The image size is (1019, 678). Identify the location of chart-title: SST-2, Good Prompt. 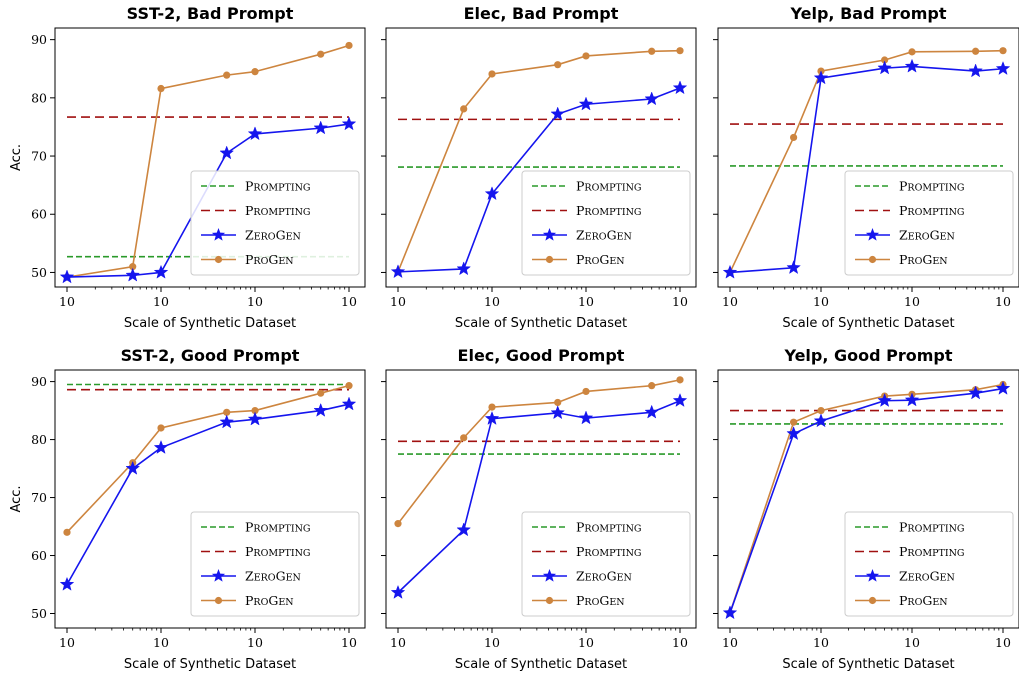
(210, 355).